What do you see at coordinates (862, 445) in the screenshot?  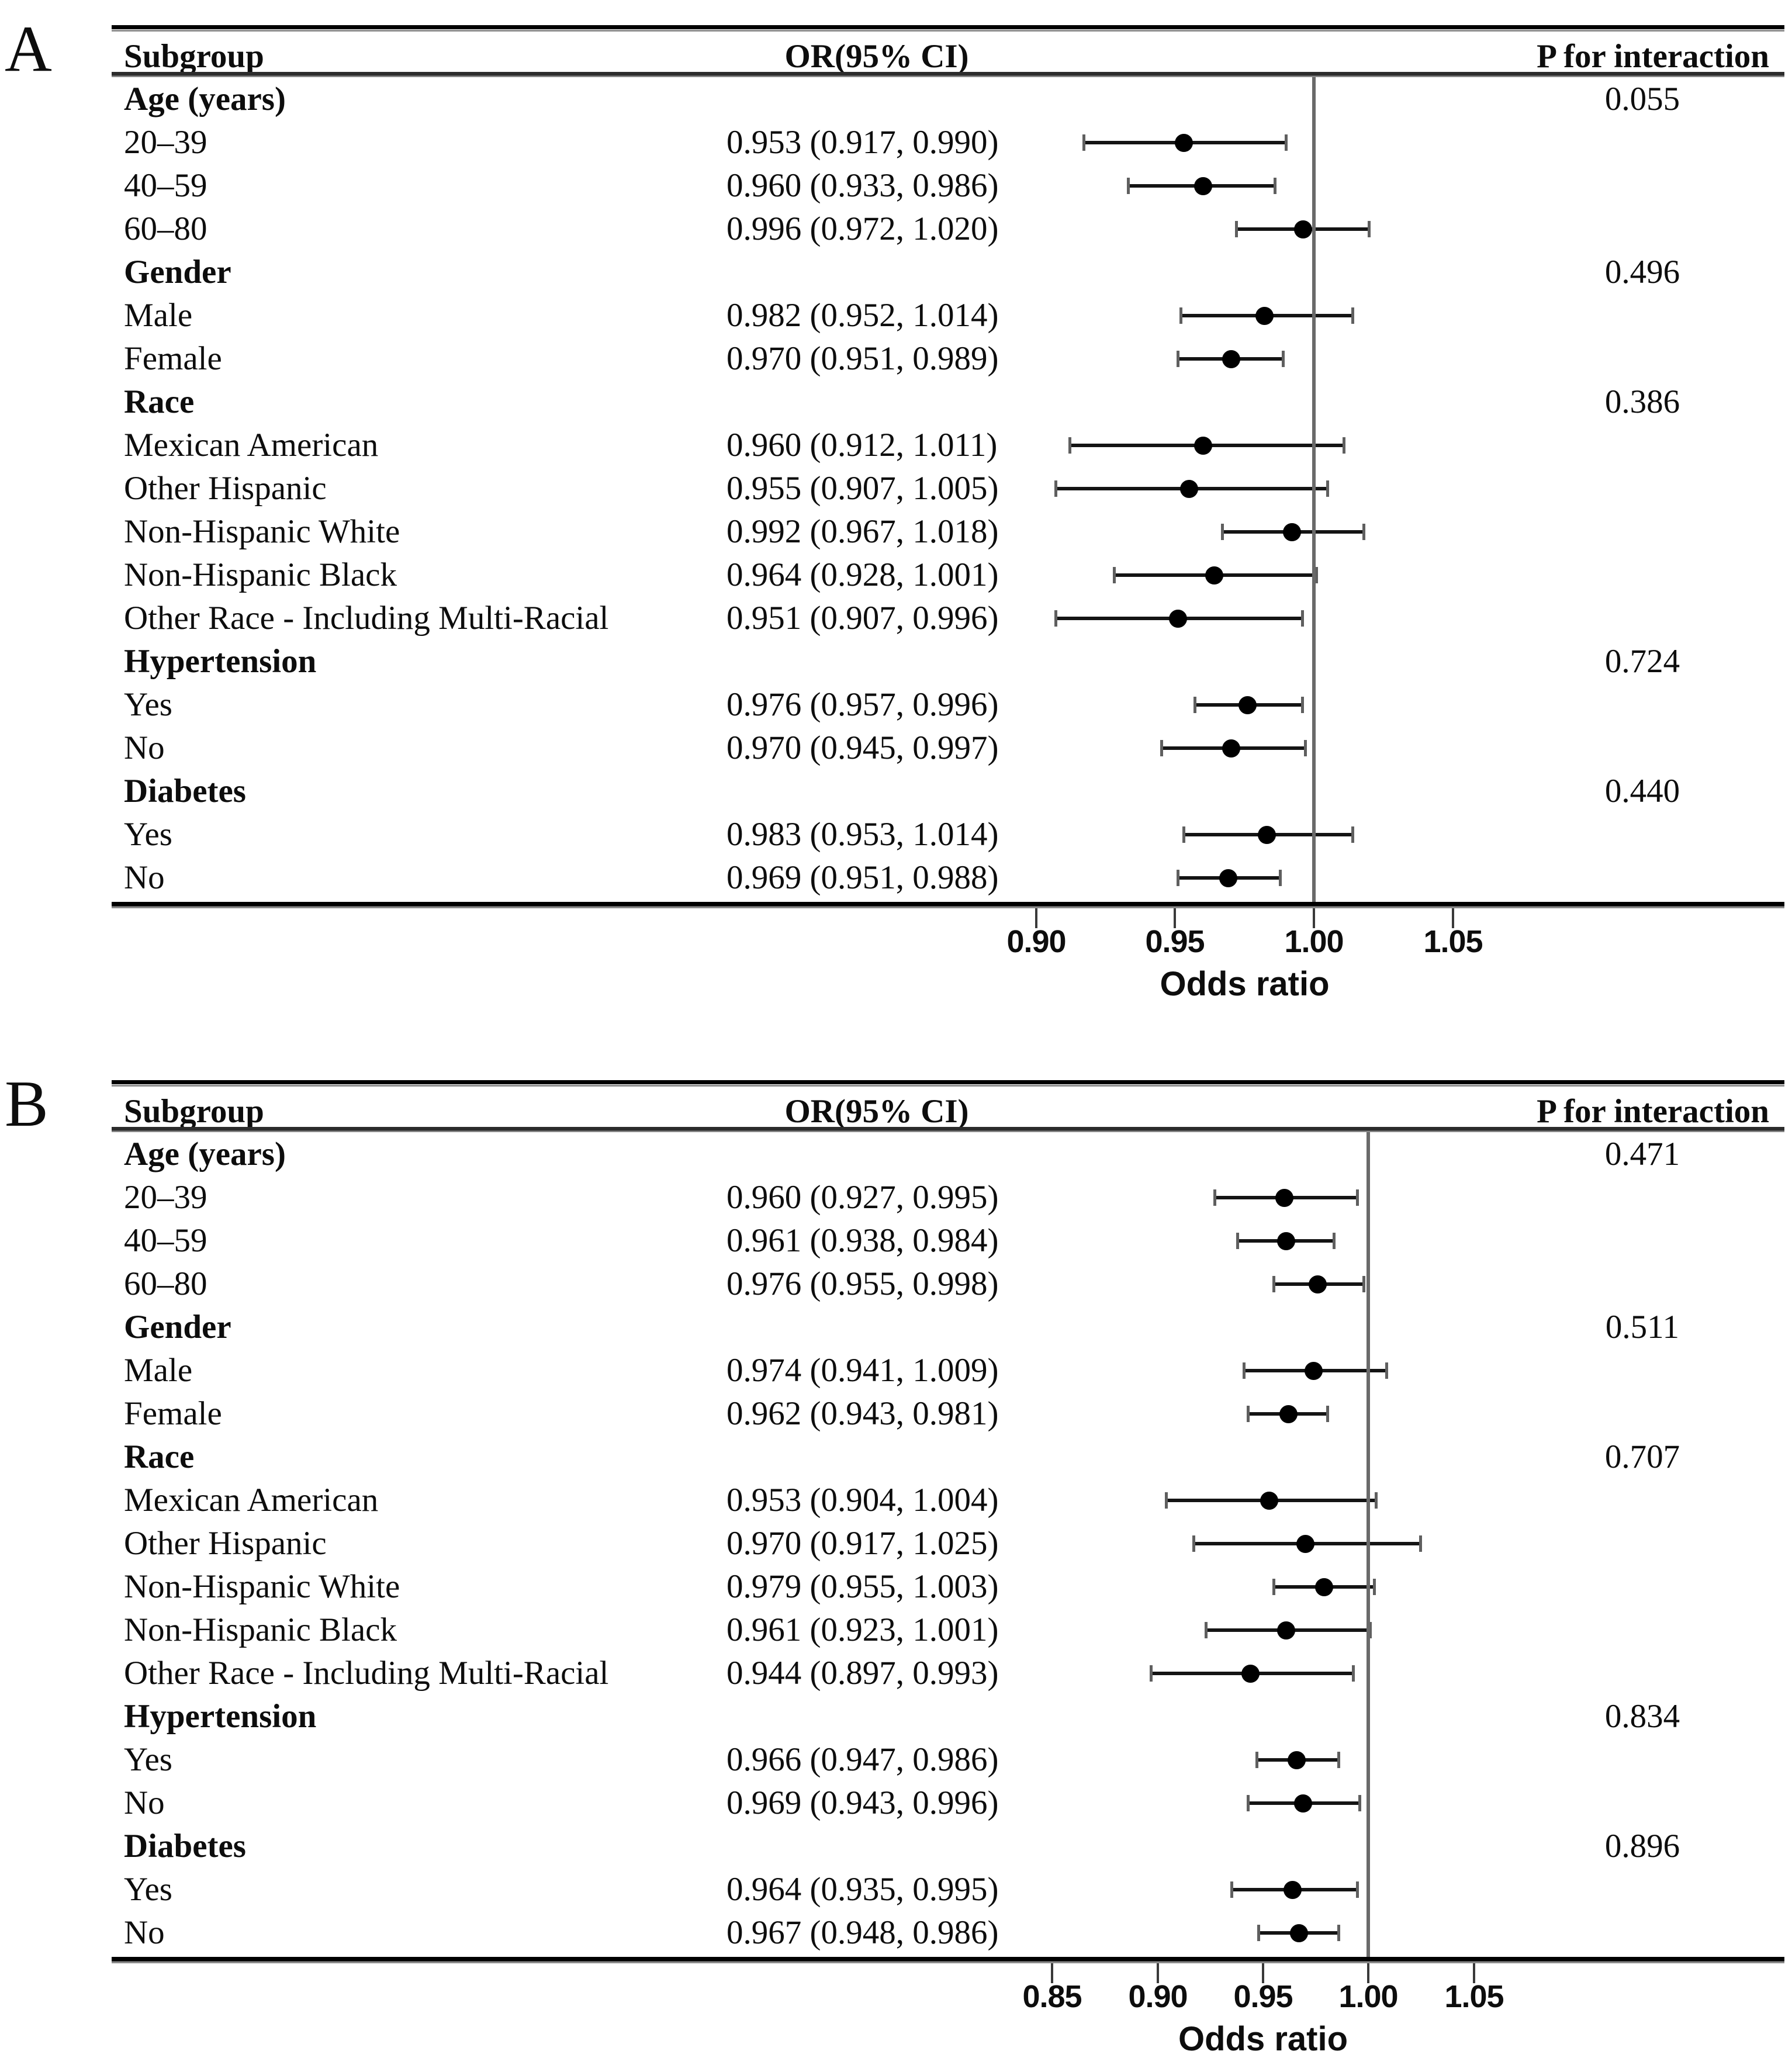 I see `or-ci-value: 0.960 (0.912, 1.011)` at bounding box center [862, 445].